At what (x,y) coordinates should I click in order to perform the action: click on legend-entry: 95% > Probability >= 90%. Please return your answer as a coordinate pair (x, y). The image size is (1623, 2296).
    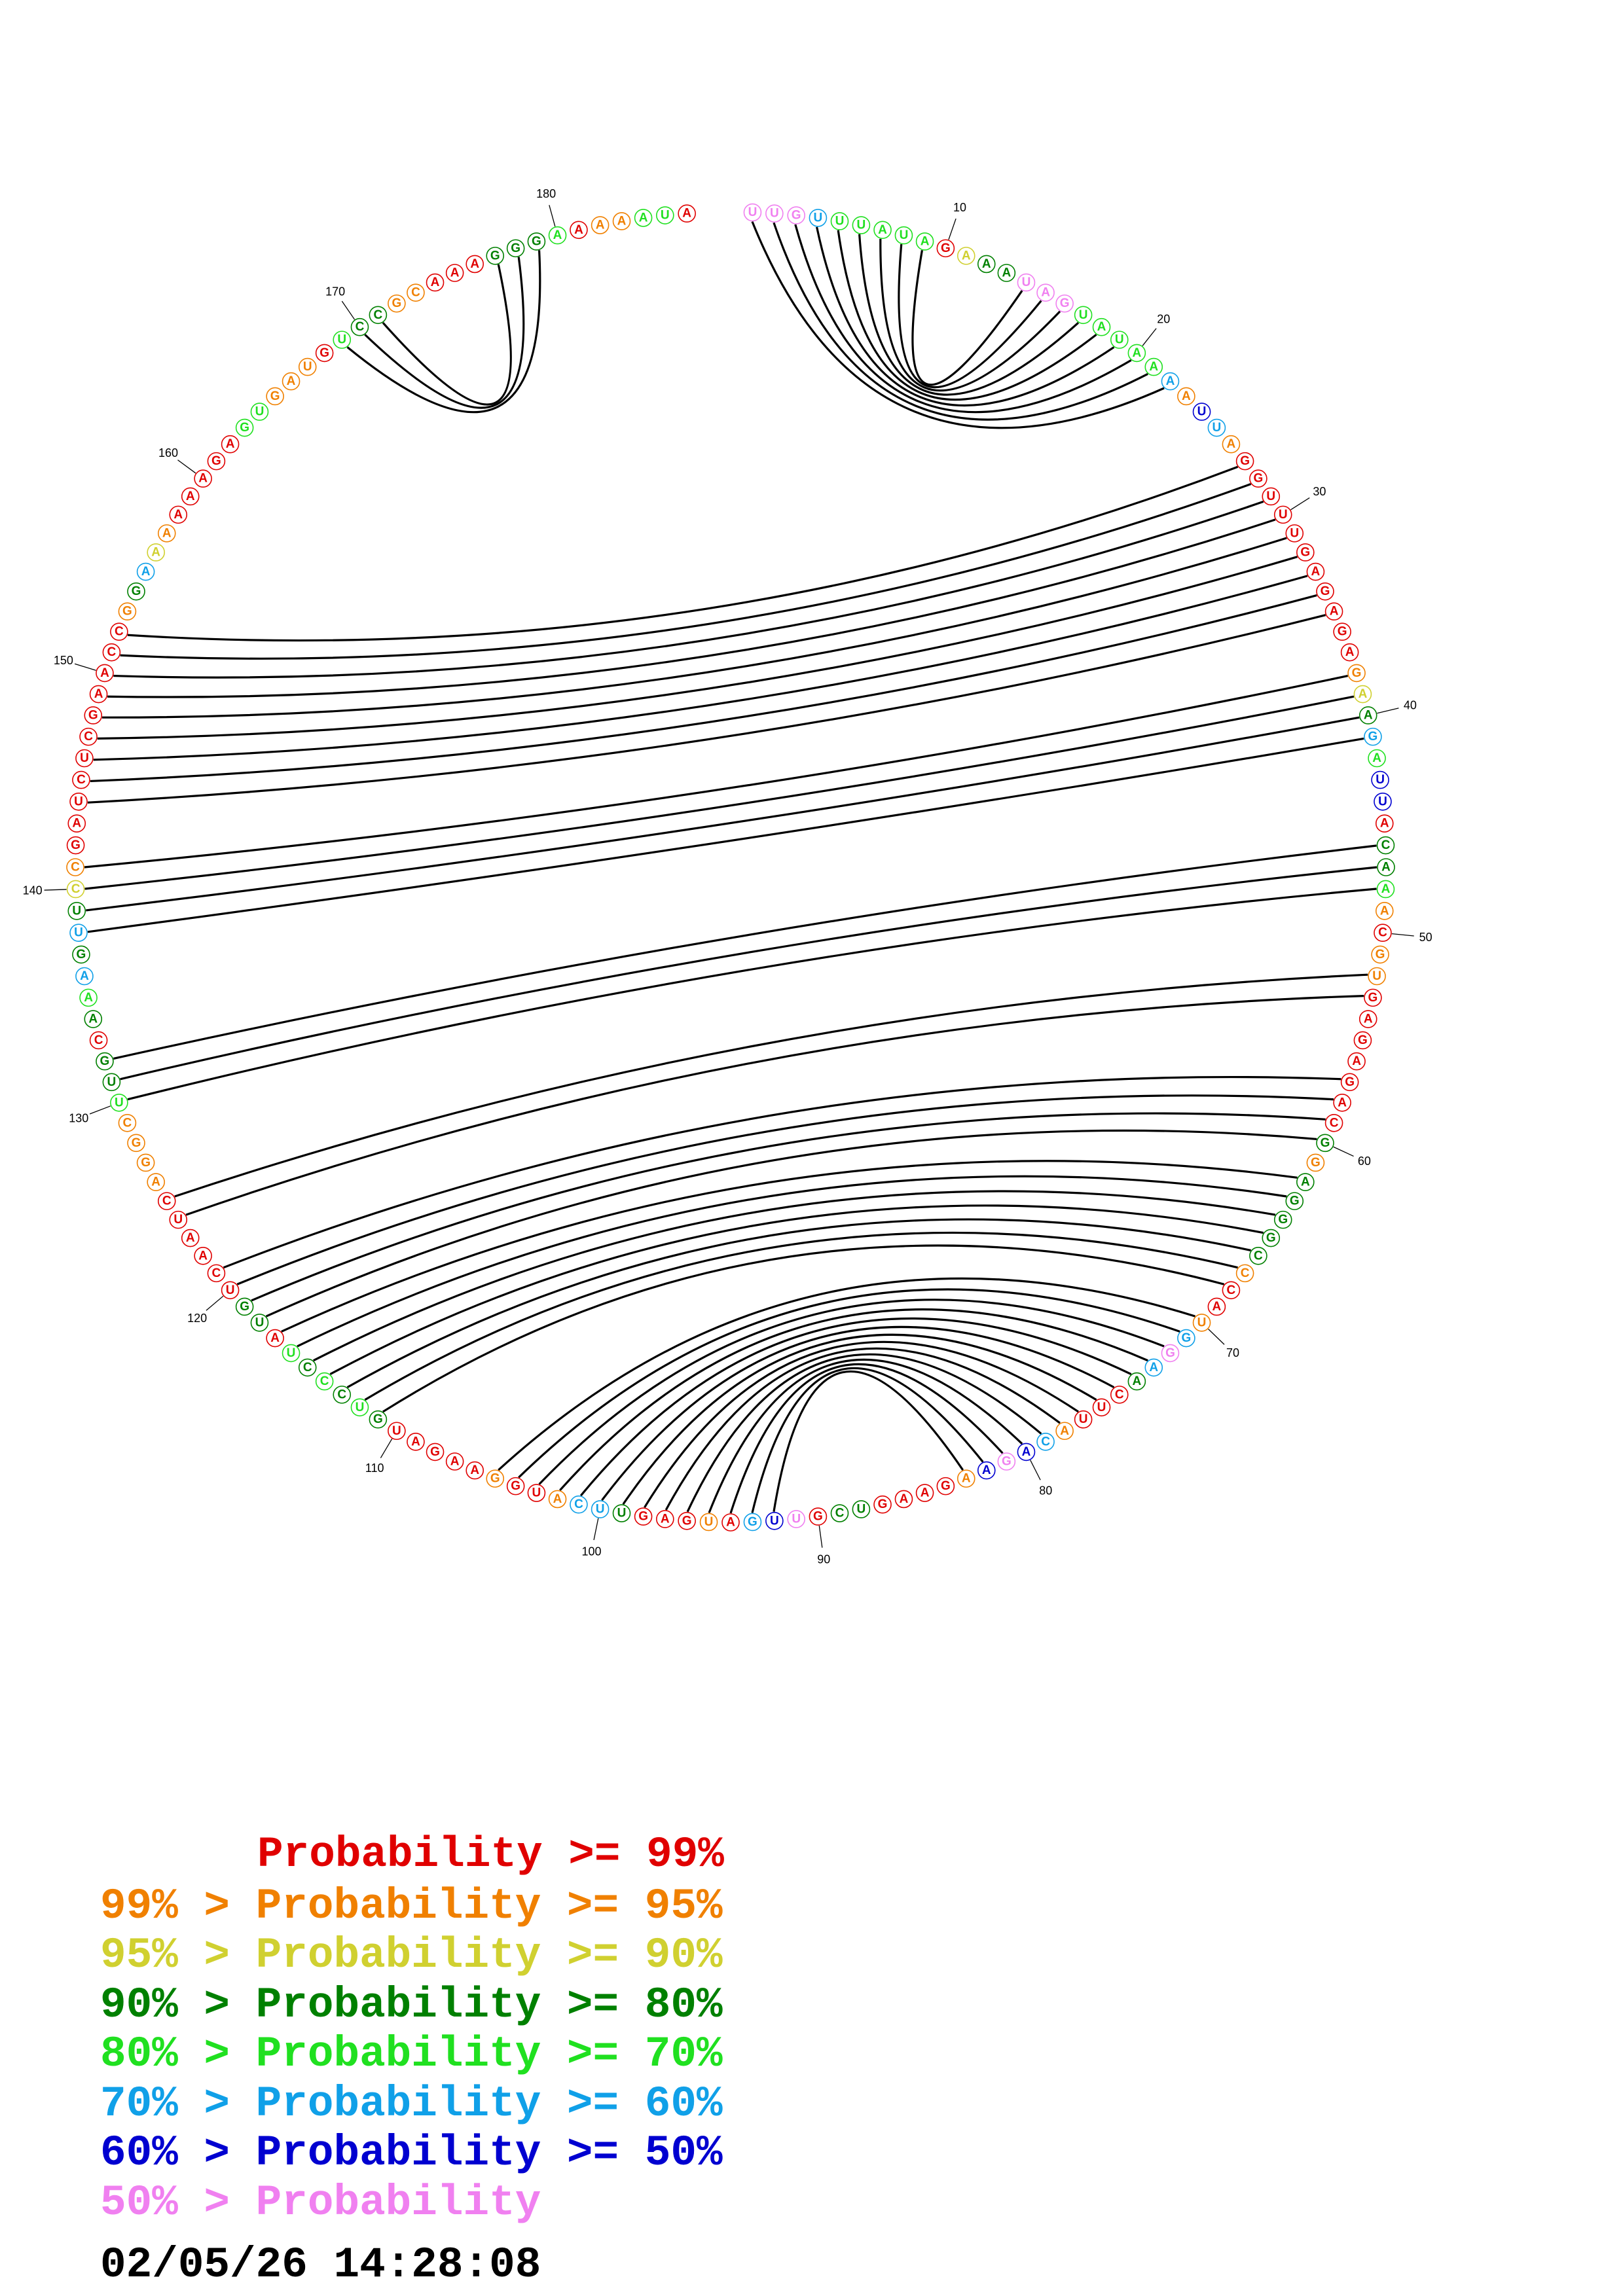
    Looking at the image, I should click on (411, 1955).